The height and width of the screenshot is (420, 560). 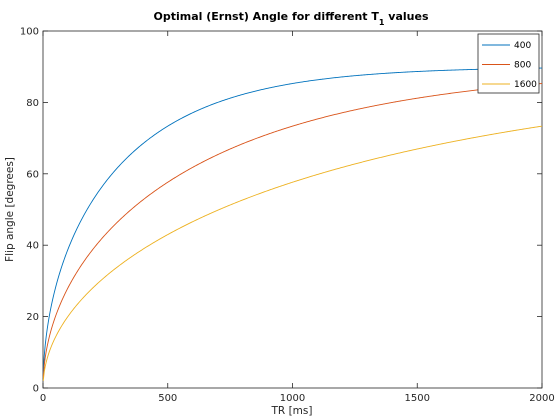 I want to click on y-tick-label-80: 80, so click(x=32, y=103).